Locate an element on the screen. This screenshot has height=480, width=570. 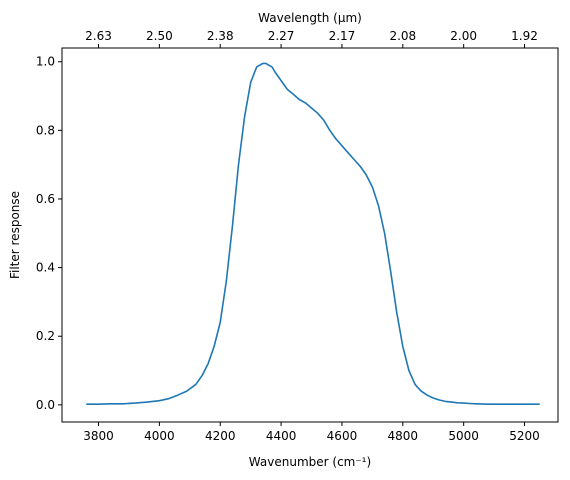
y-tick-label: 0.8 is located at coordinates (45, 130).